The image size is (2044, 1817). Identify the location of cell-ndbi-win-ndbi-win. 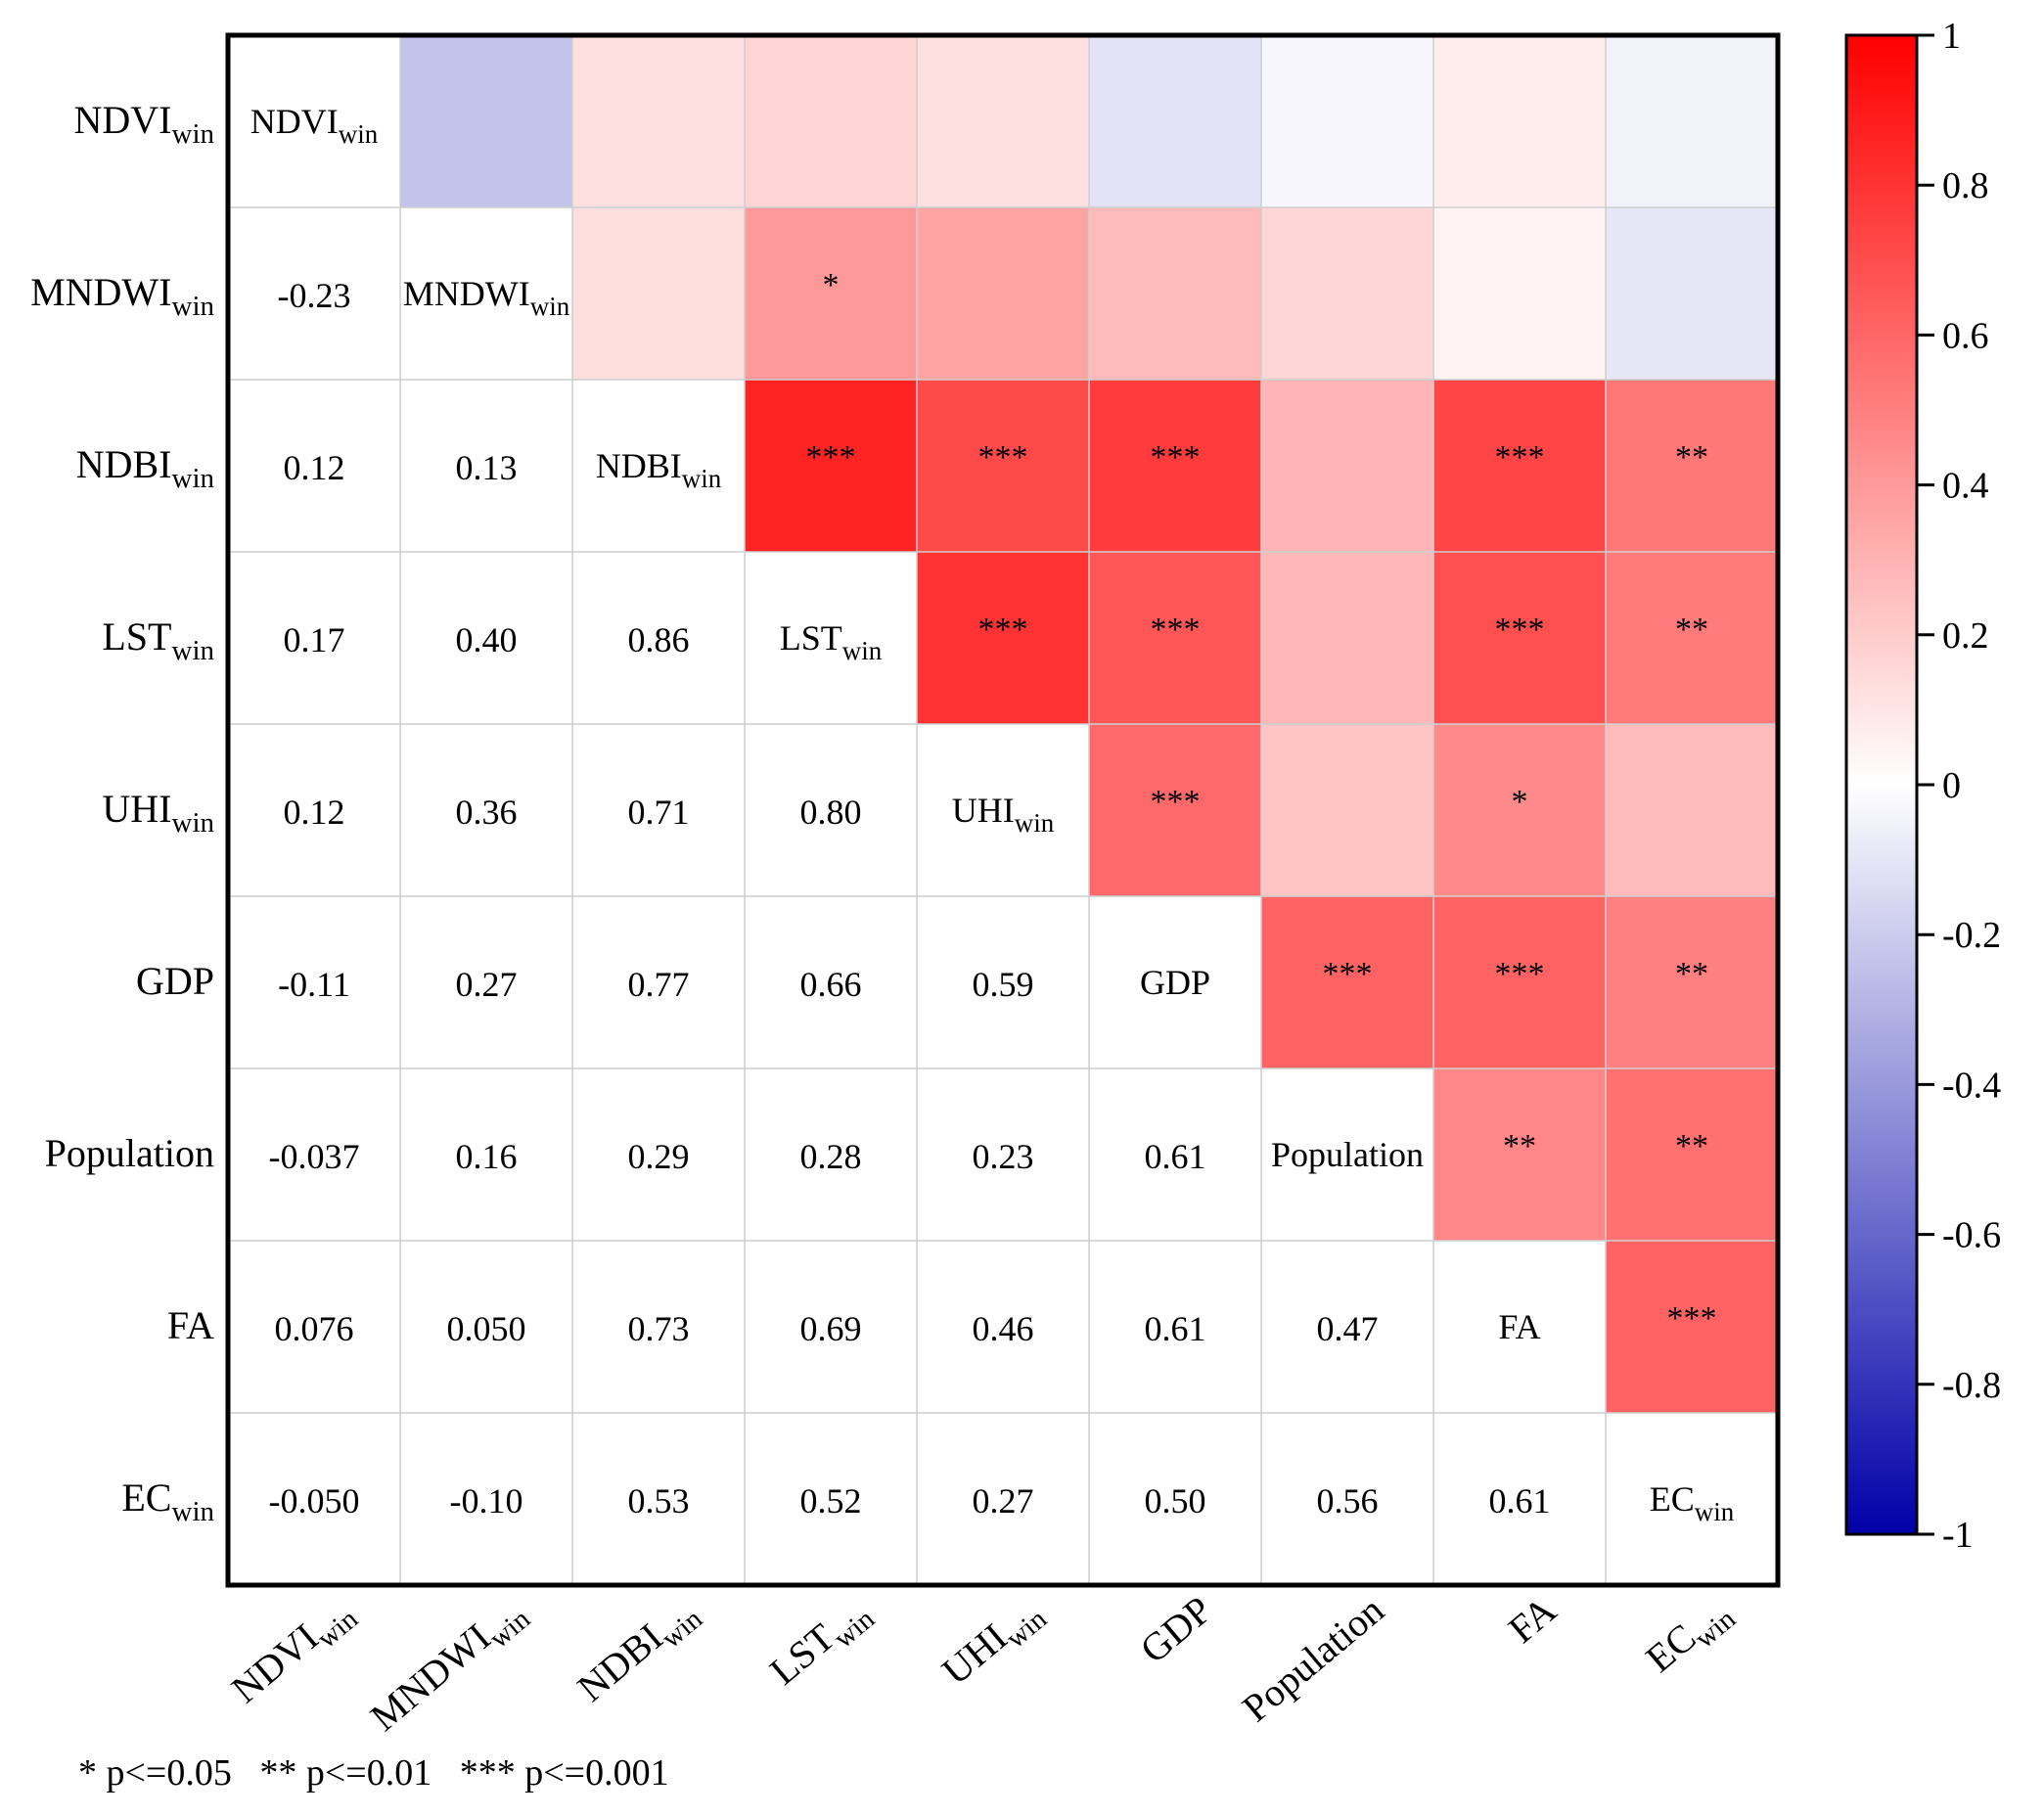
(658, 466).